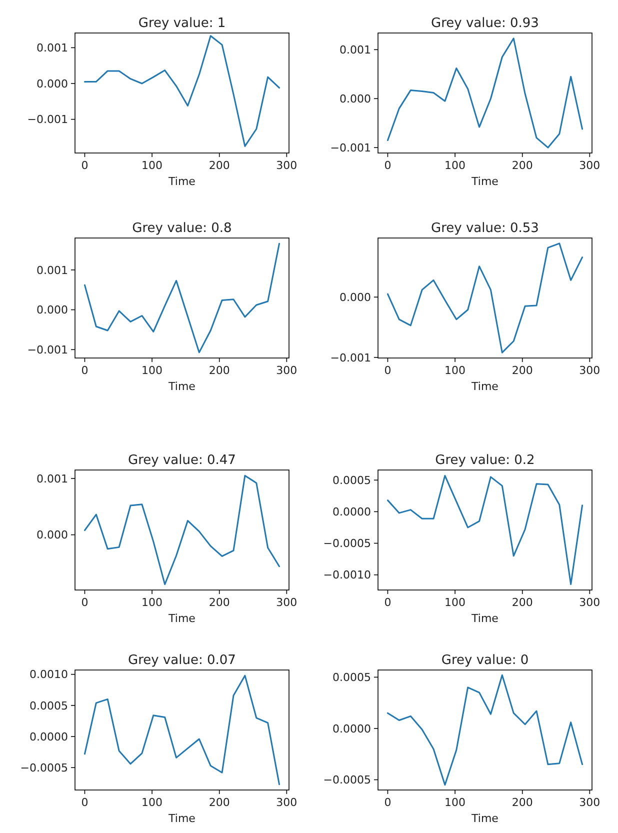 The height and width of the screenshot is (833, 618). I want to click on y-tick-label: −0.0010, so click(347, 575).